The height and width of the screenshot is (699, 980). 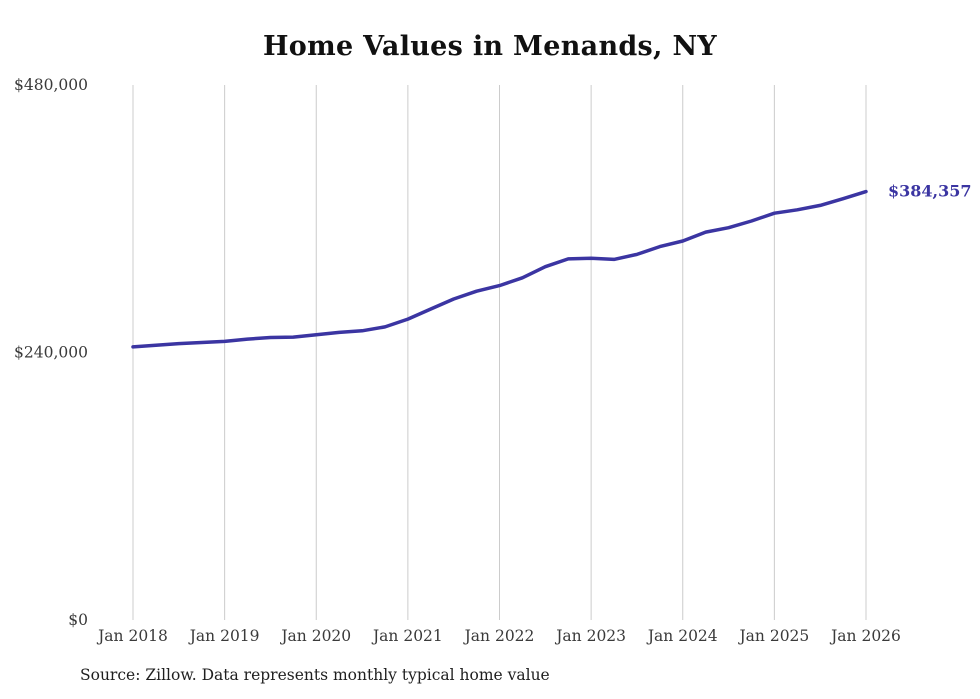 What do you see at coordinates (865, 636) in the screenshot?
I see `x-tick-label-2026: Jan 2026` at bounding box center [865, 636].